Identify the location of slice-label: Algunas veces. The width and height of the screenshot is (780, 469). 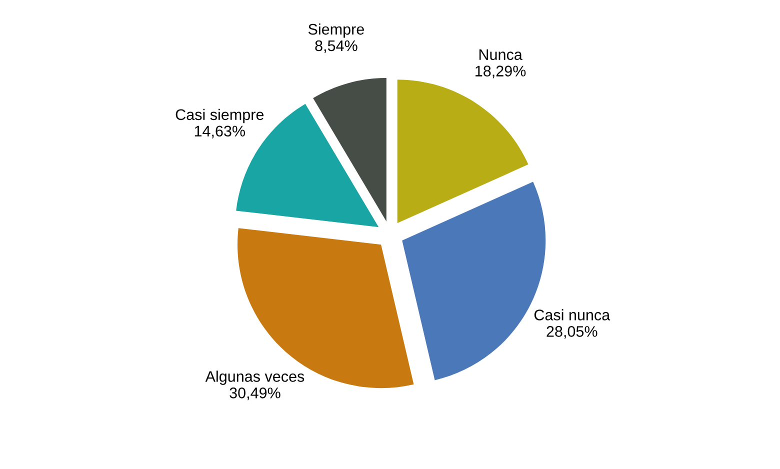
(254, 377).